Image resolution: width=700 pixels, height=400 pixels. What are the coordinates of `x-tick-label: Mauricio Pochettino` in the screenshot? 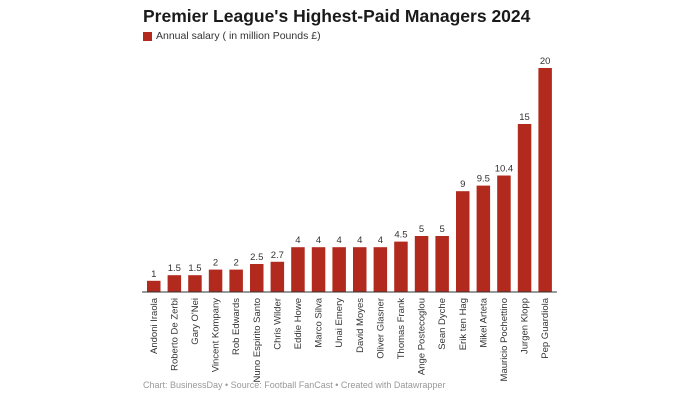 It's located at (504, 339).